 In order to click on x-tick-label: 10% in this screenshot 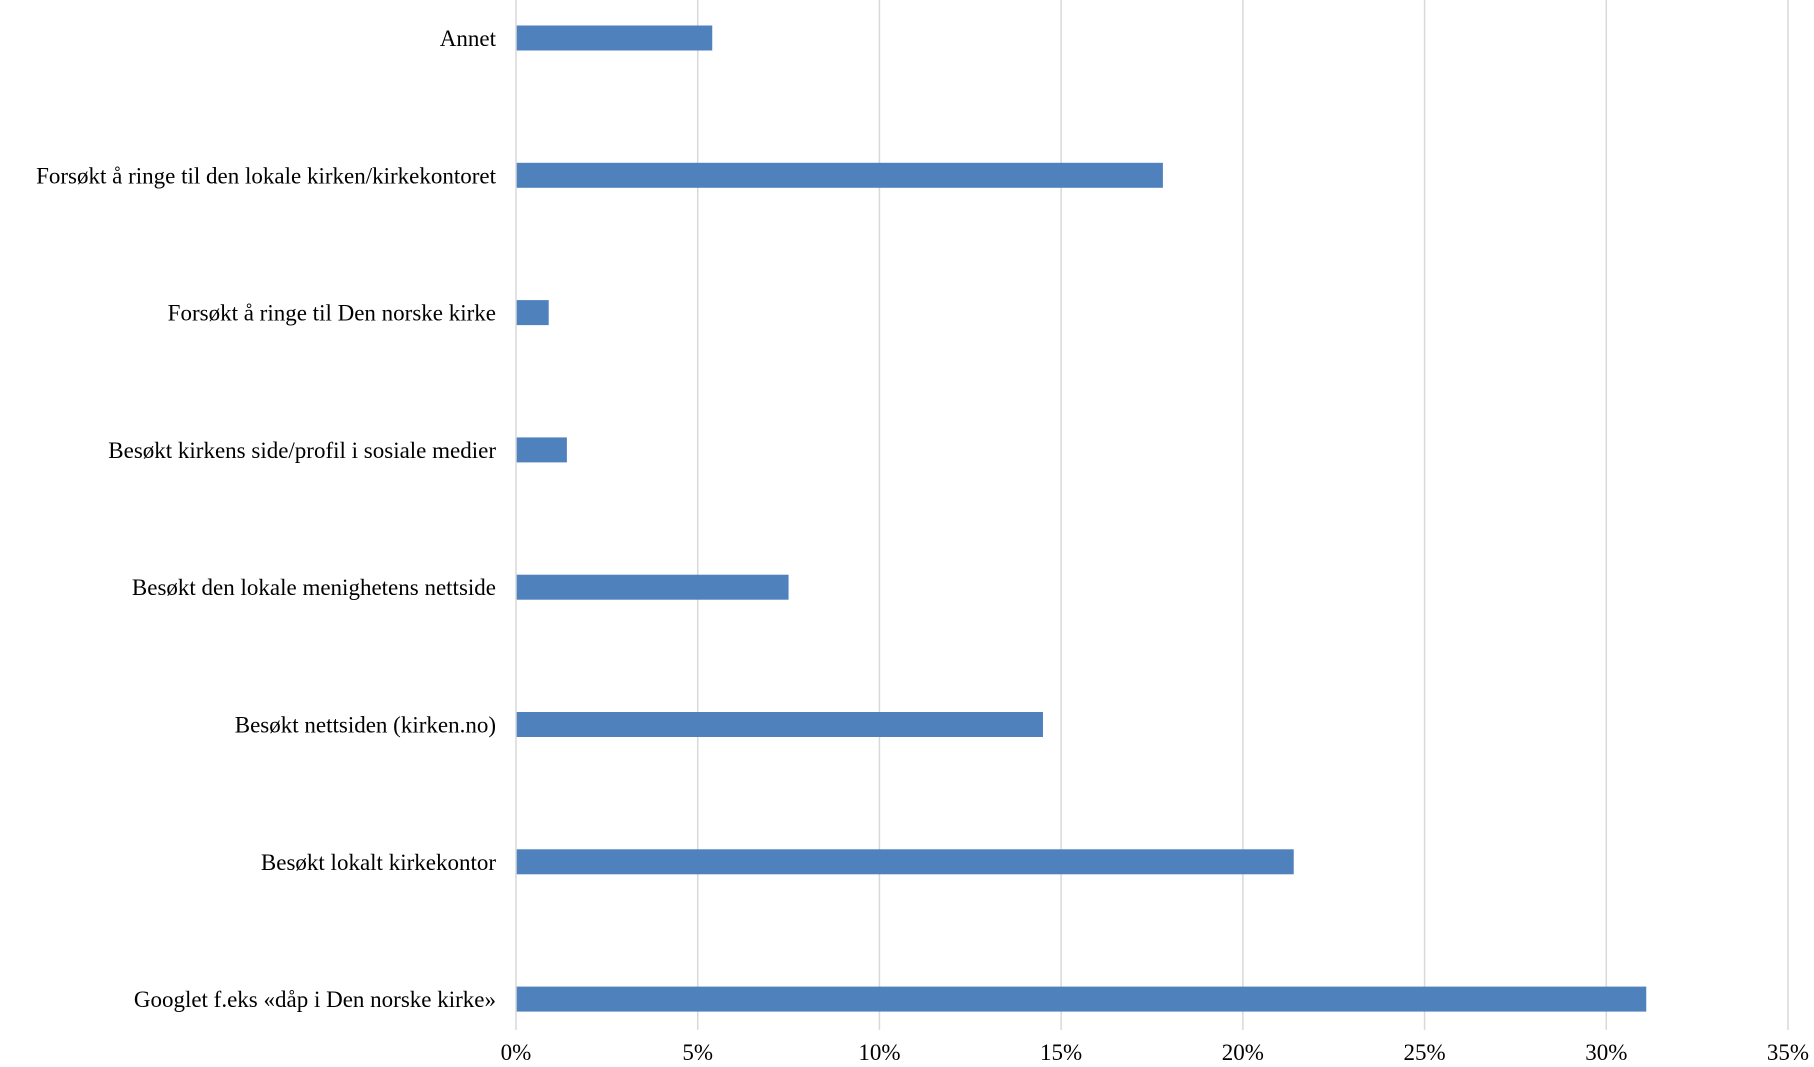, I will do `click(879, 1052)`.